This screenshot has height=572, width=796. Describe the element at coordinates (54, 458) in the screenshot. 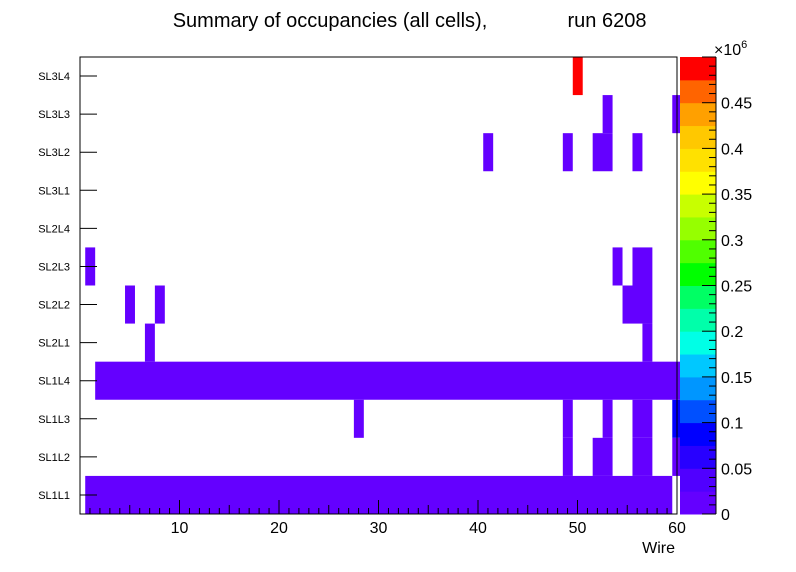

I see `y-tick-label: SL1L2` at that location.